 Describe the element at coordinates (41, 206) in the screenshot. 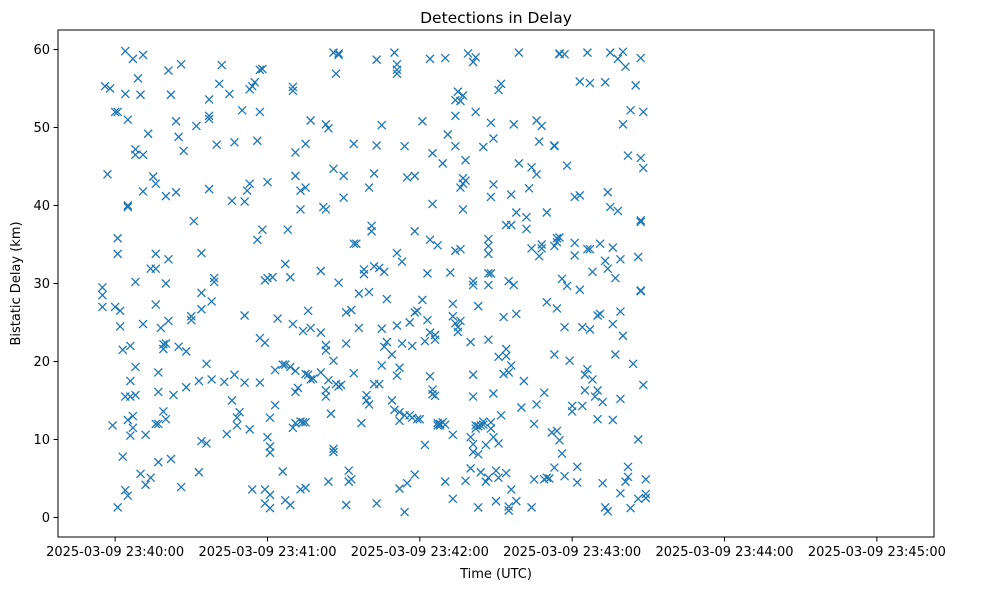

I see `y-tick-label: 40` at that location.